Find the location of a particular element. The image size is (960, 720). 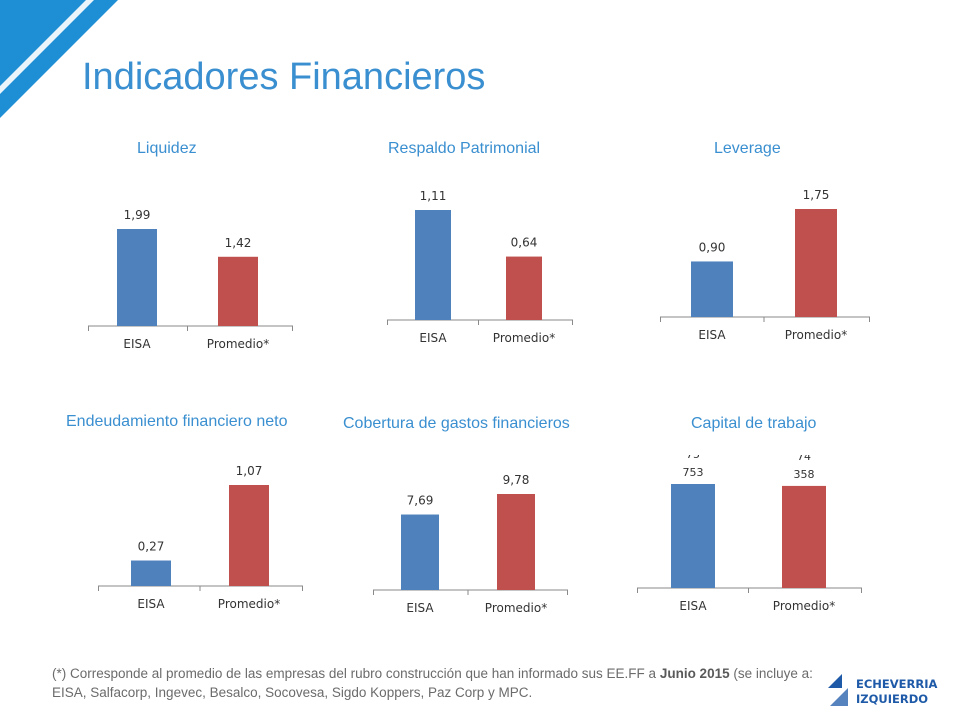

page-title: Indicadores Financieros is located at coordinates (284, 77).